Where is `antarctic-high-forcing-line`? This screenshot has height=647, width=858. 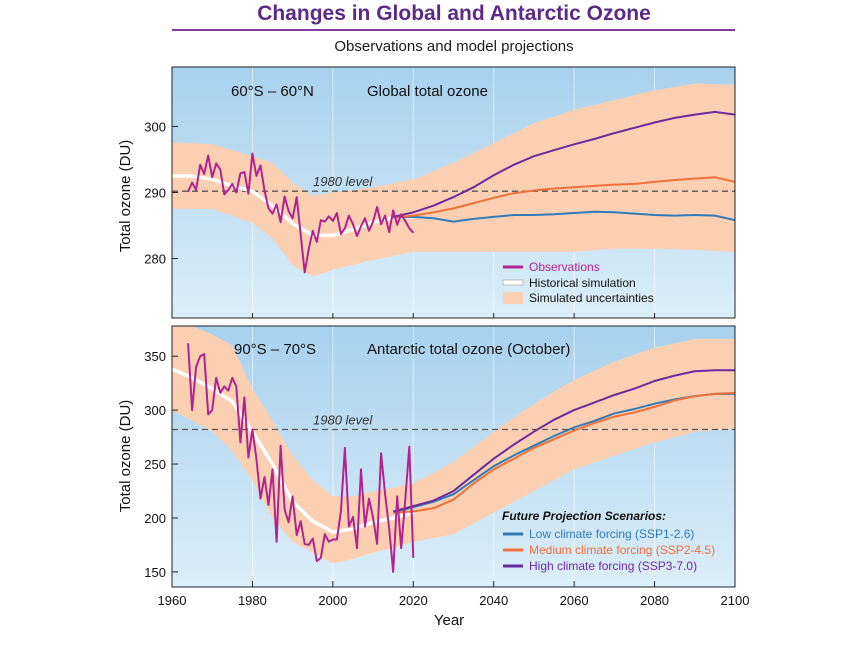
antarctic-high-forcing-line is located at coordinates (563, 441).